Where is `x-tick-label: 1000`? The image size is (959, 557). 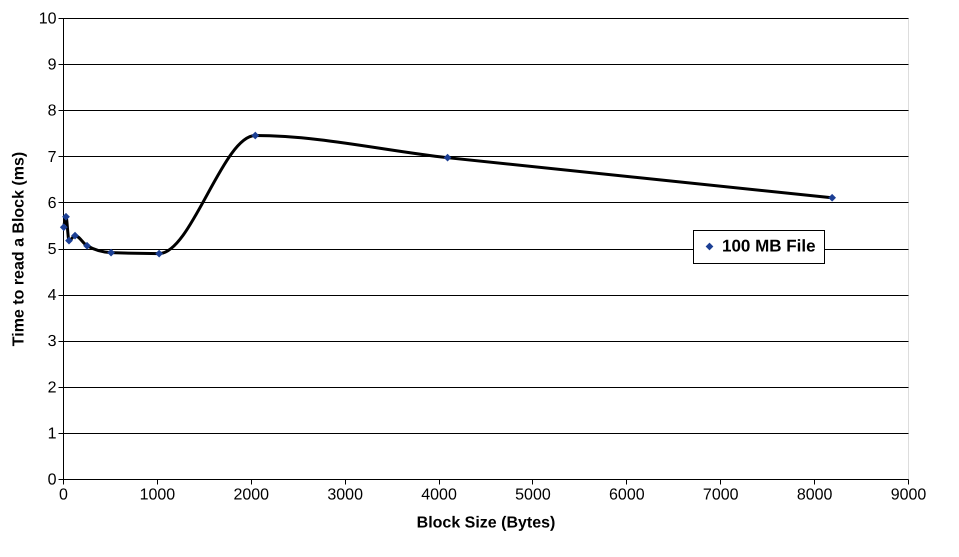 x-tick-label: 1000 is located at coordinates (158, 495).